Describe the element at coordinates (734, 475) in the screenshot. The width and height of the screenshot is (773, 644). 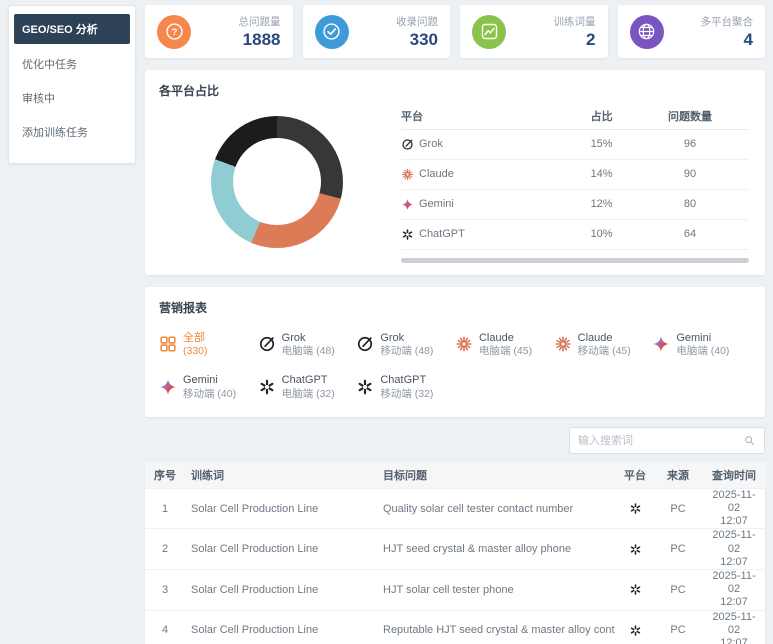
I see `questions-table-header: 查询时间` at that location.